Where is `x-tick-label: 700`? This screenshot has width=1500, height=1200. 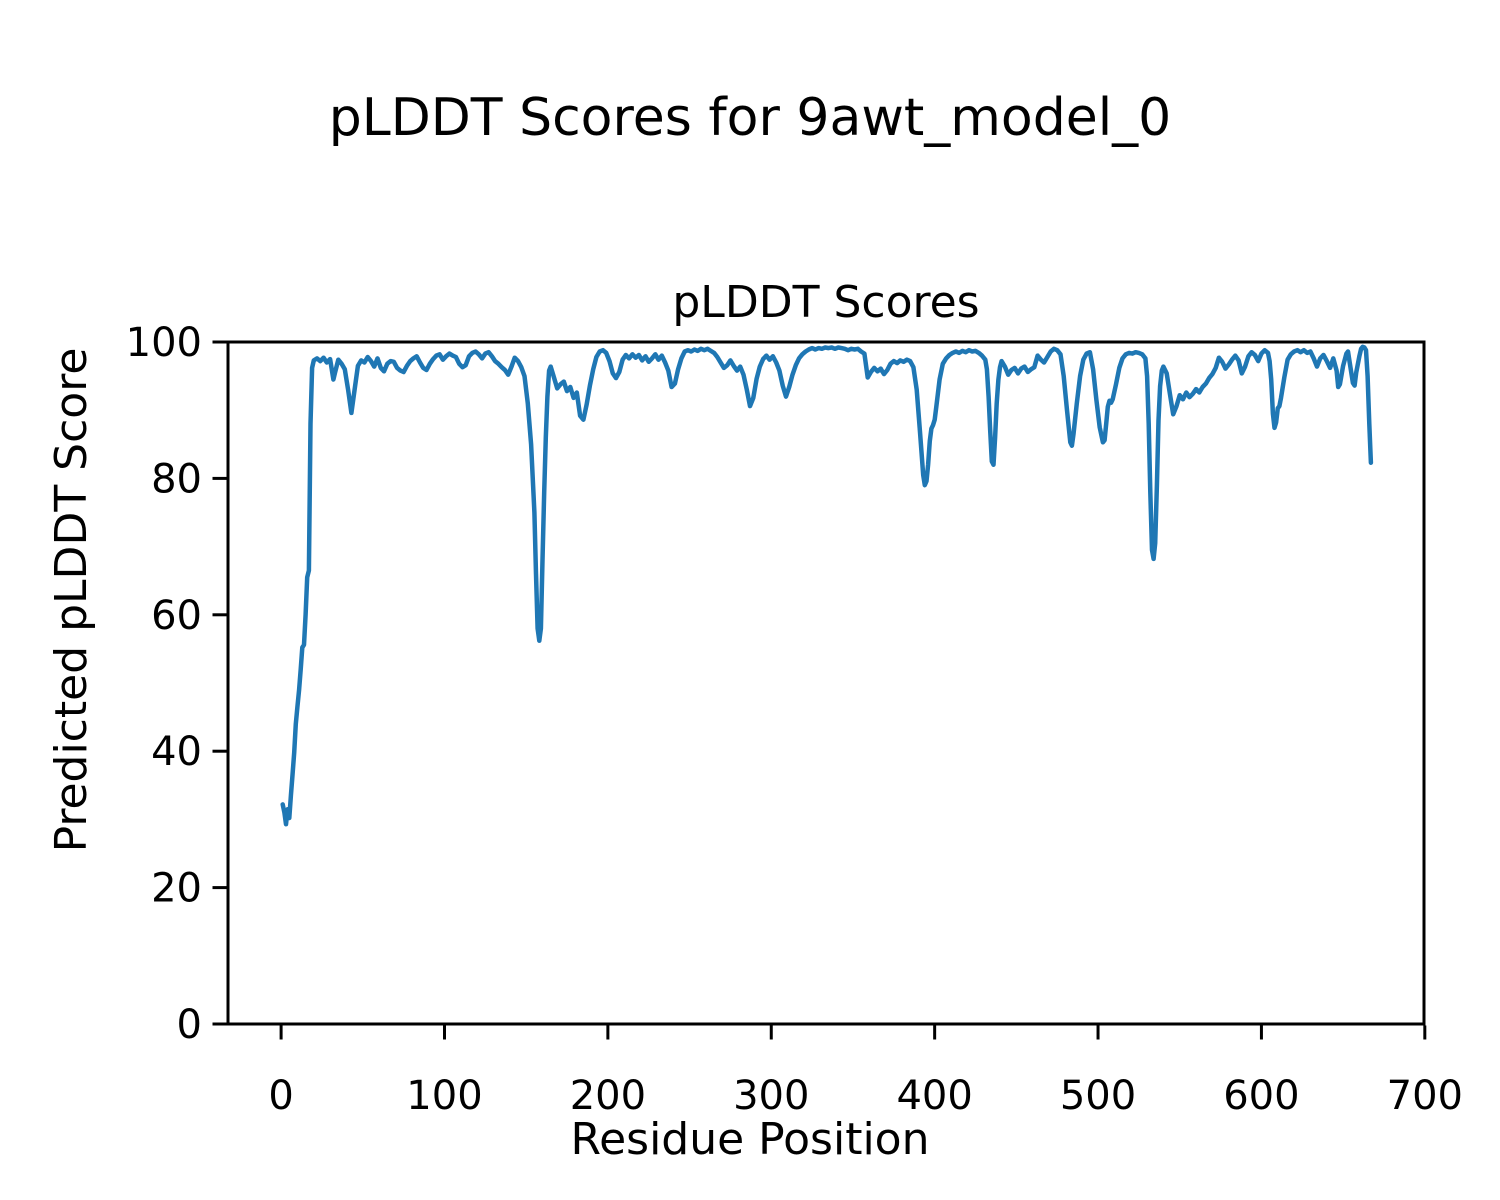 x-tick-label: 700 is located at coordinates (1425, 1096).